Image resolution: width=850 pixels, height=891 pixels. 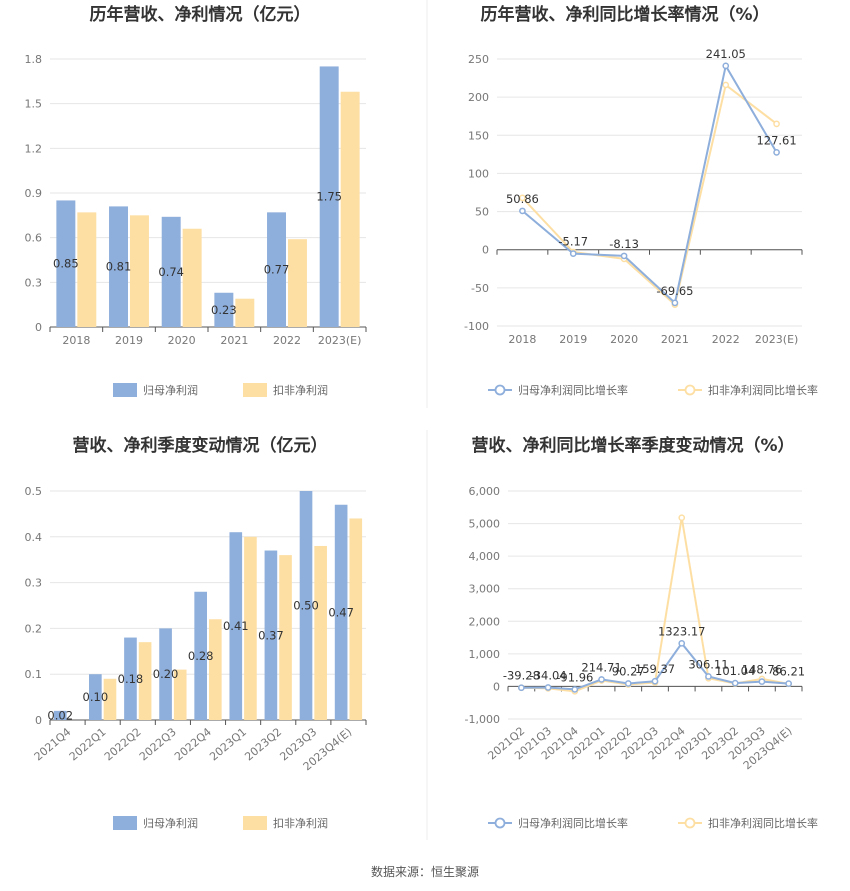 I want to click on x-tick-label: 2021, so click(x=234, y=340).